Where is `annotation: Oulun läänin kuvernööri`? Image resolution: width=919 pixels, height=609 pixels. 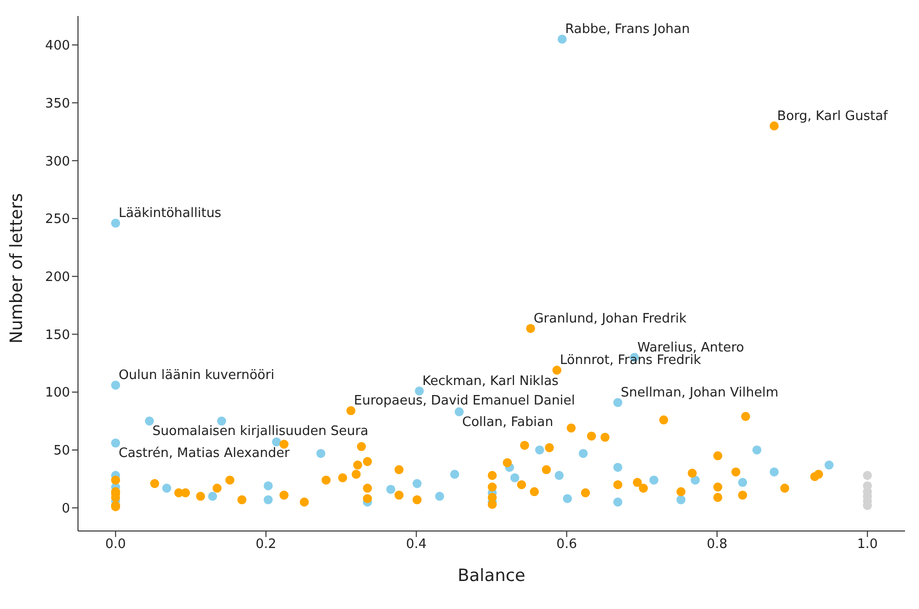 annotation: Oulun läänin kuvernööri is located at coordinates (196, 376).